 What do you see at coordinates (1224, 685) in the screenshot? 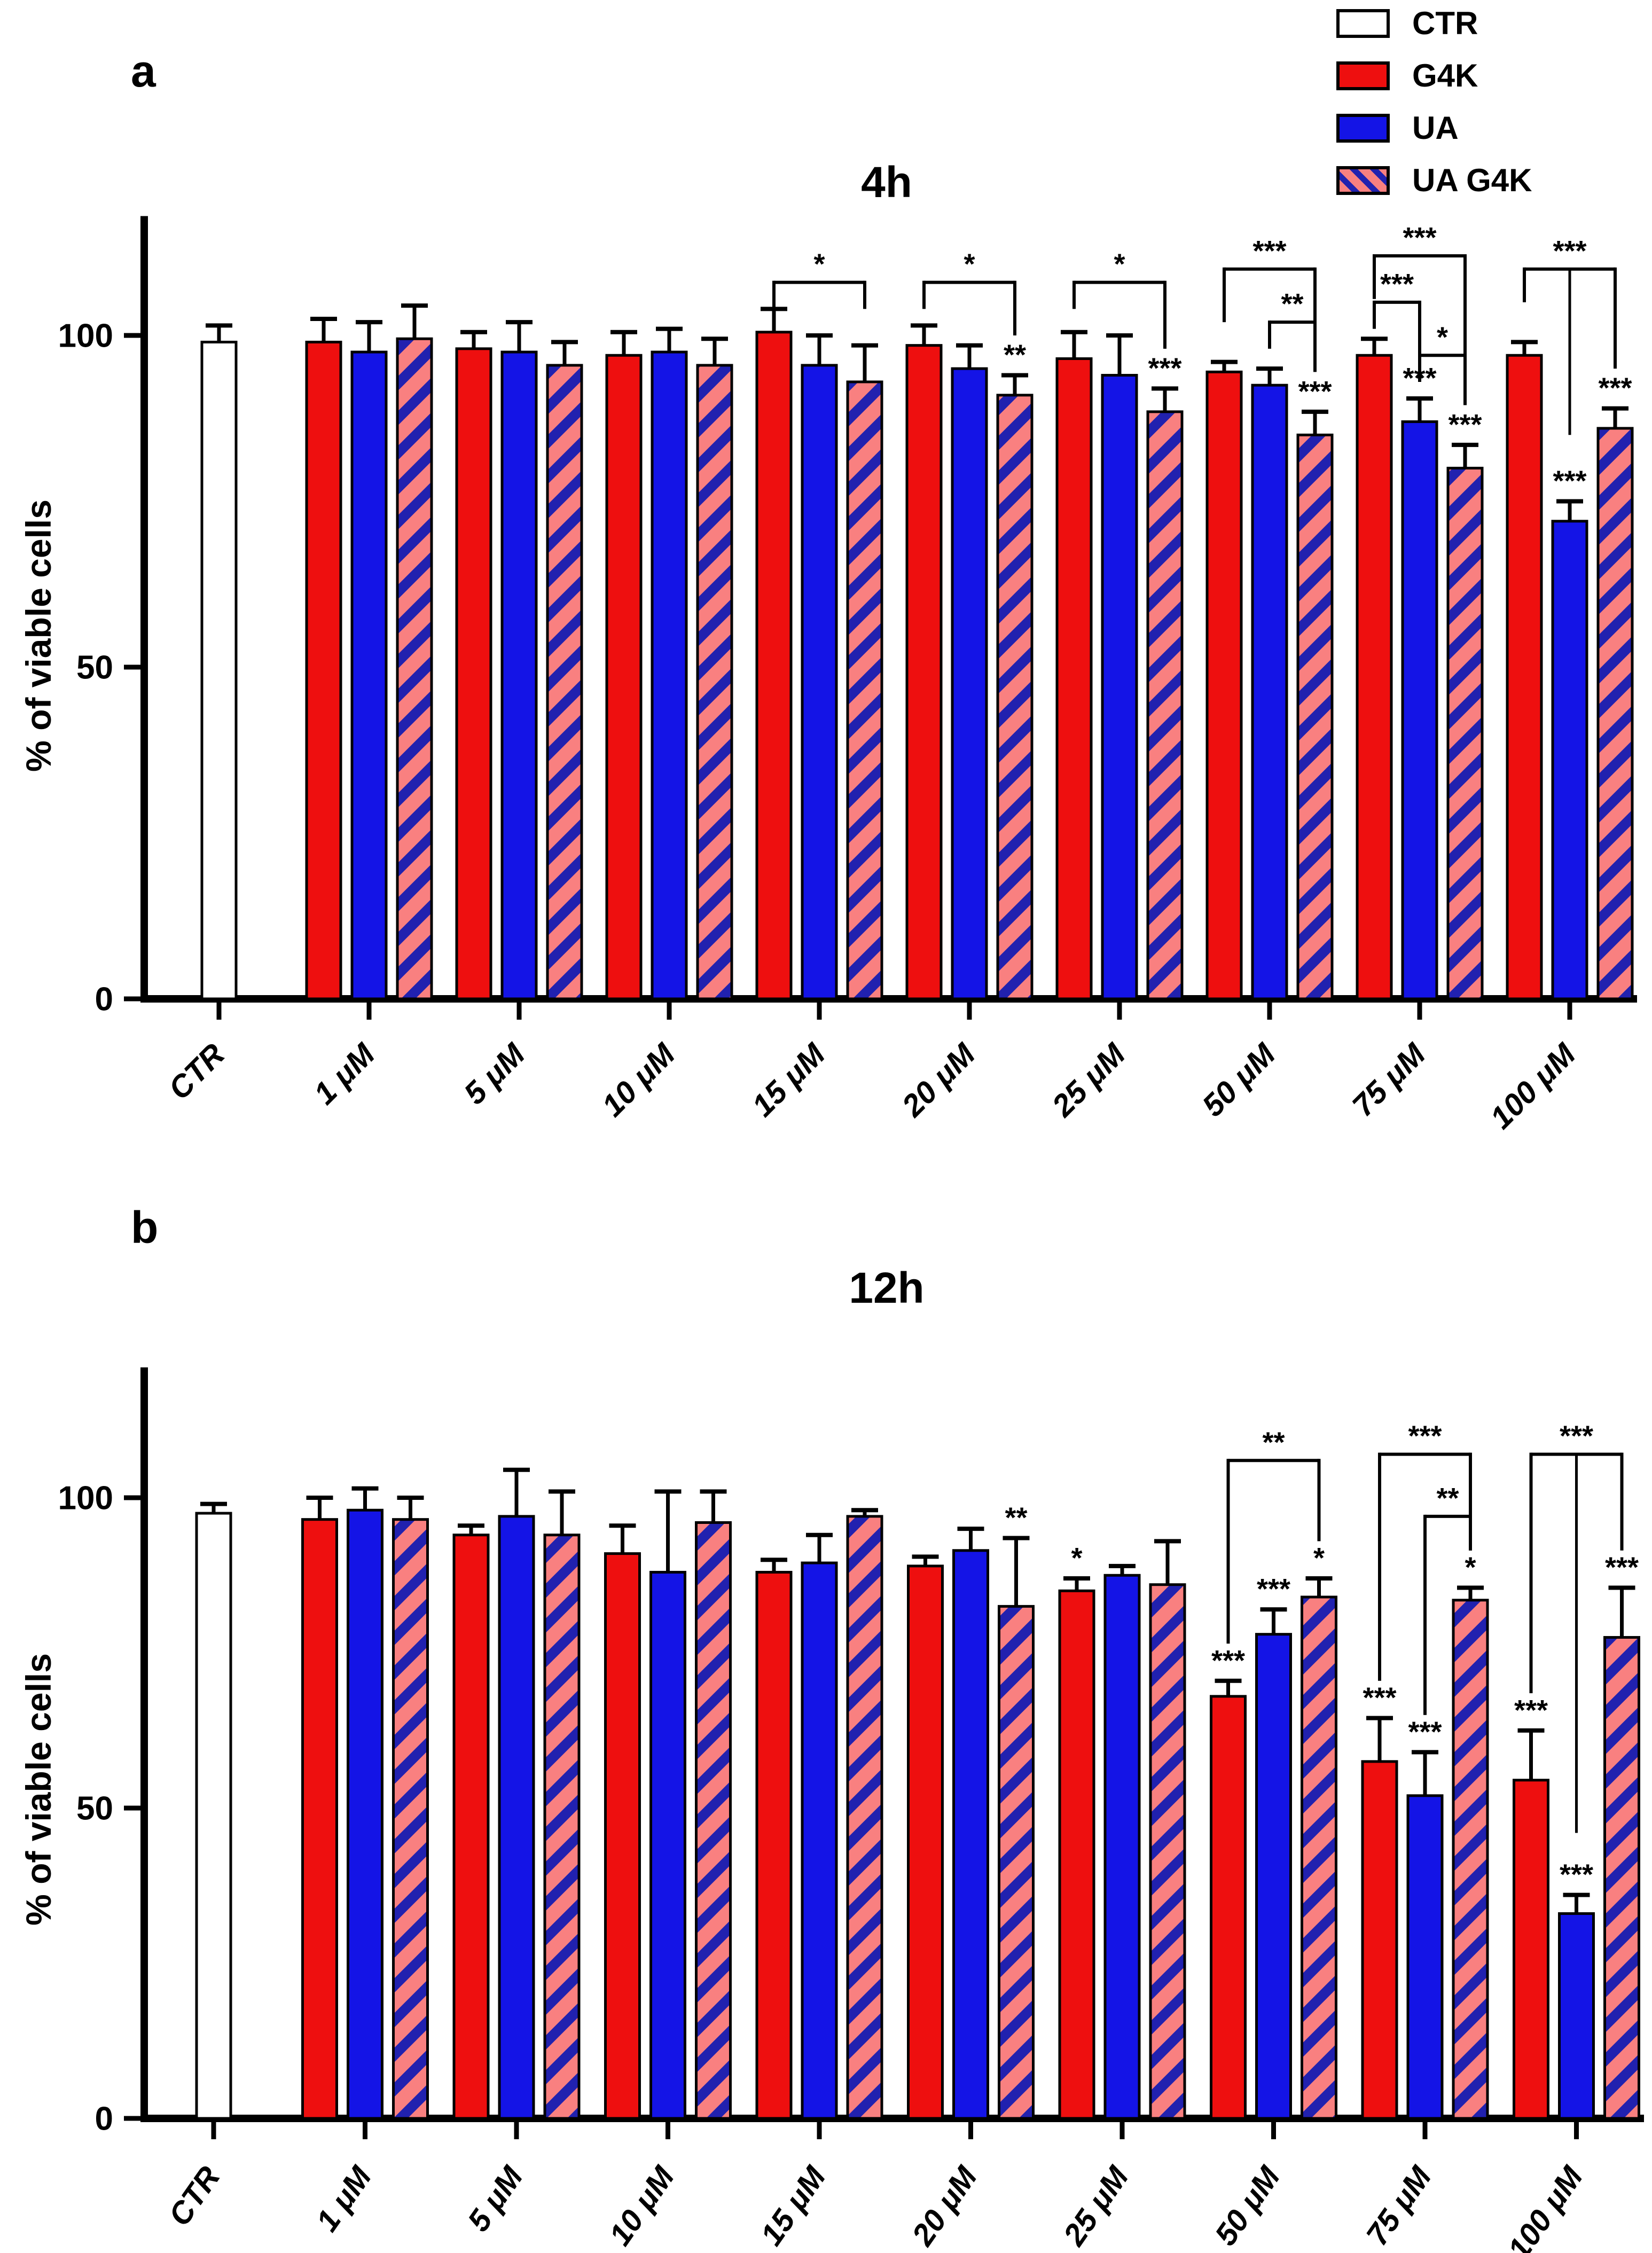
I see `bar-a-50 μM-G4K` at bounding box center [1224, 685].